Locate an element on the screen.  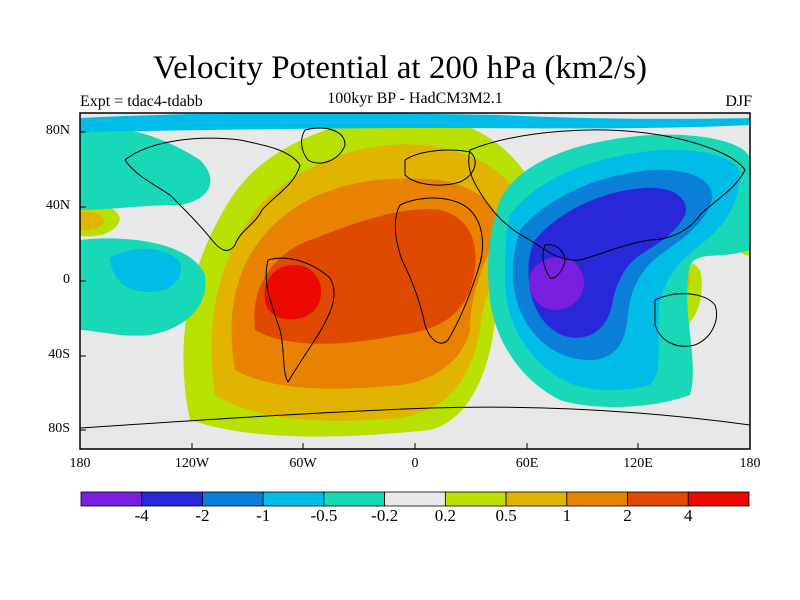
lon-label: 0 is located at coordinates (415, 463).